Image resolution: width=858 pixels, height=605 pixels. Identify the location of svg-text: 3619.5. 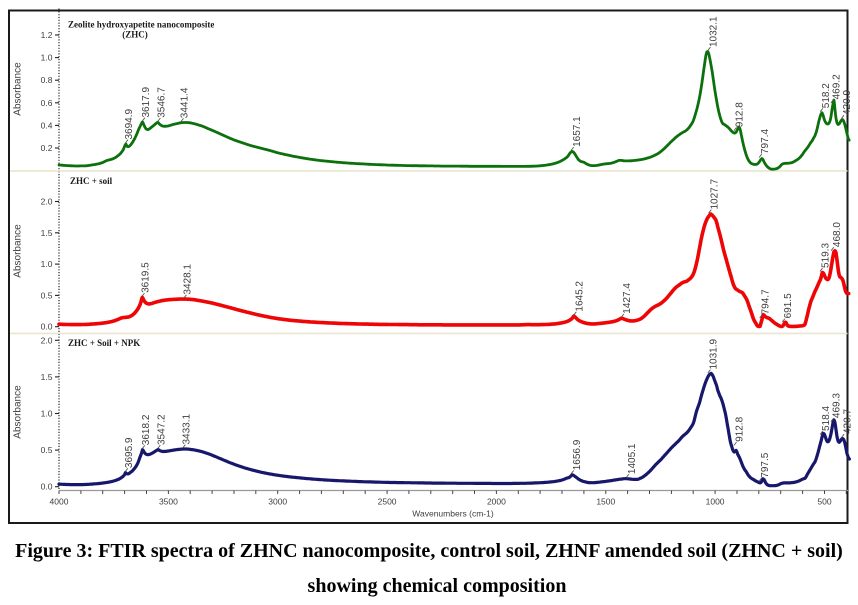
(146, 277).